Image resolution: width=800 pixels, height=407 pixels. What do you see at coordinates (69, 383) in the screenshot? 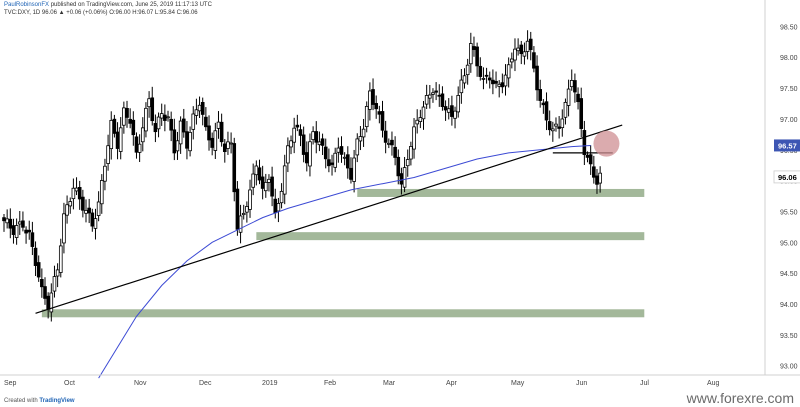
I see `x-tick-label: Oct` at bounding box center [69, 383].